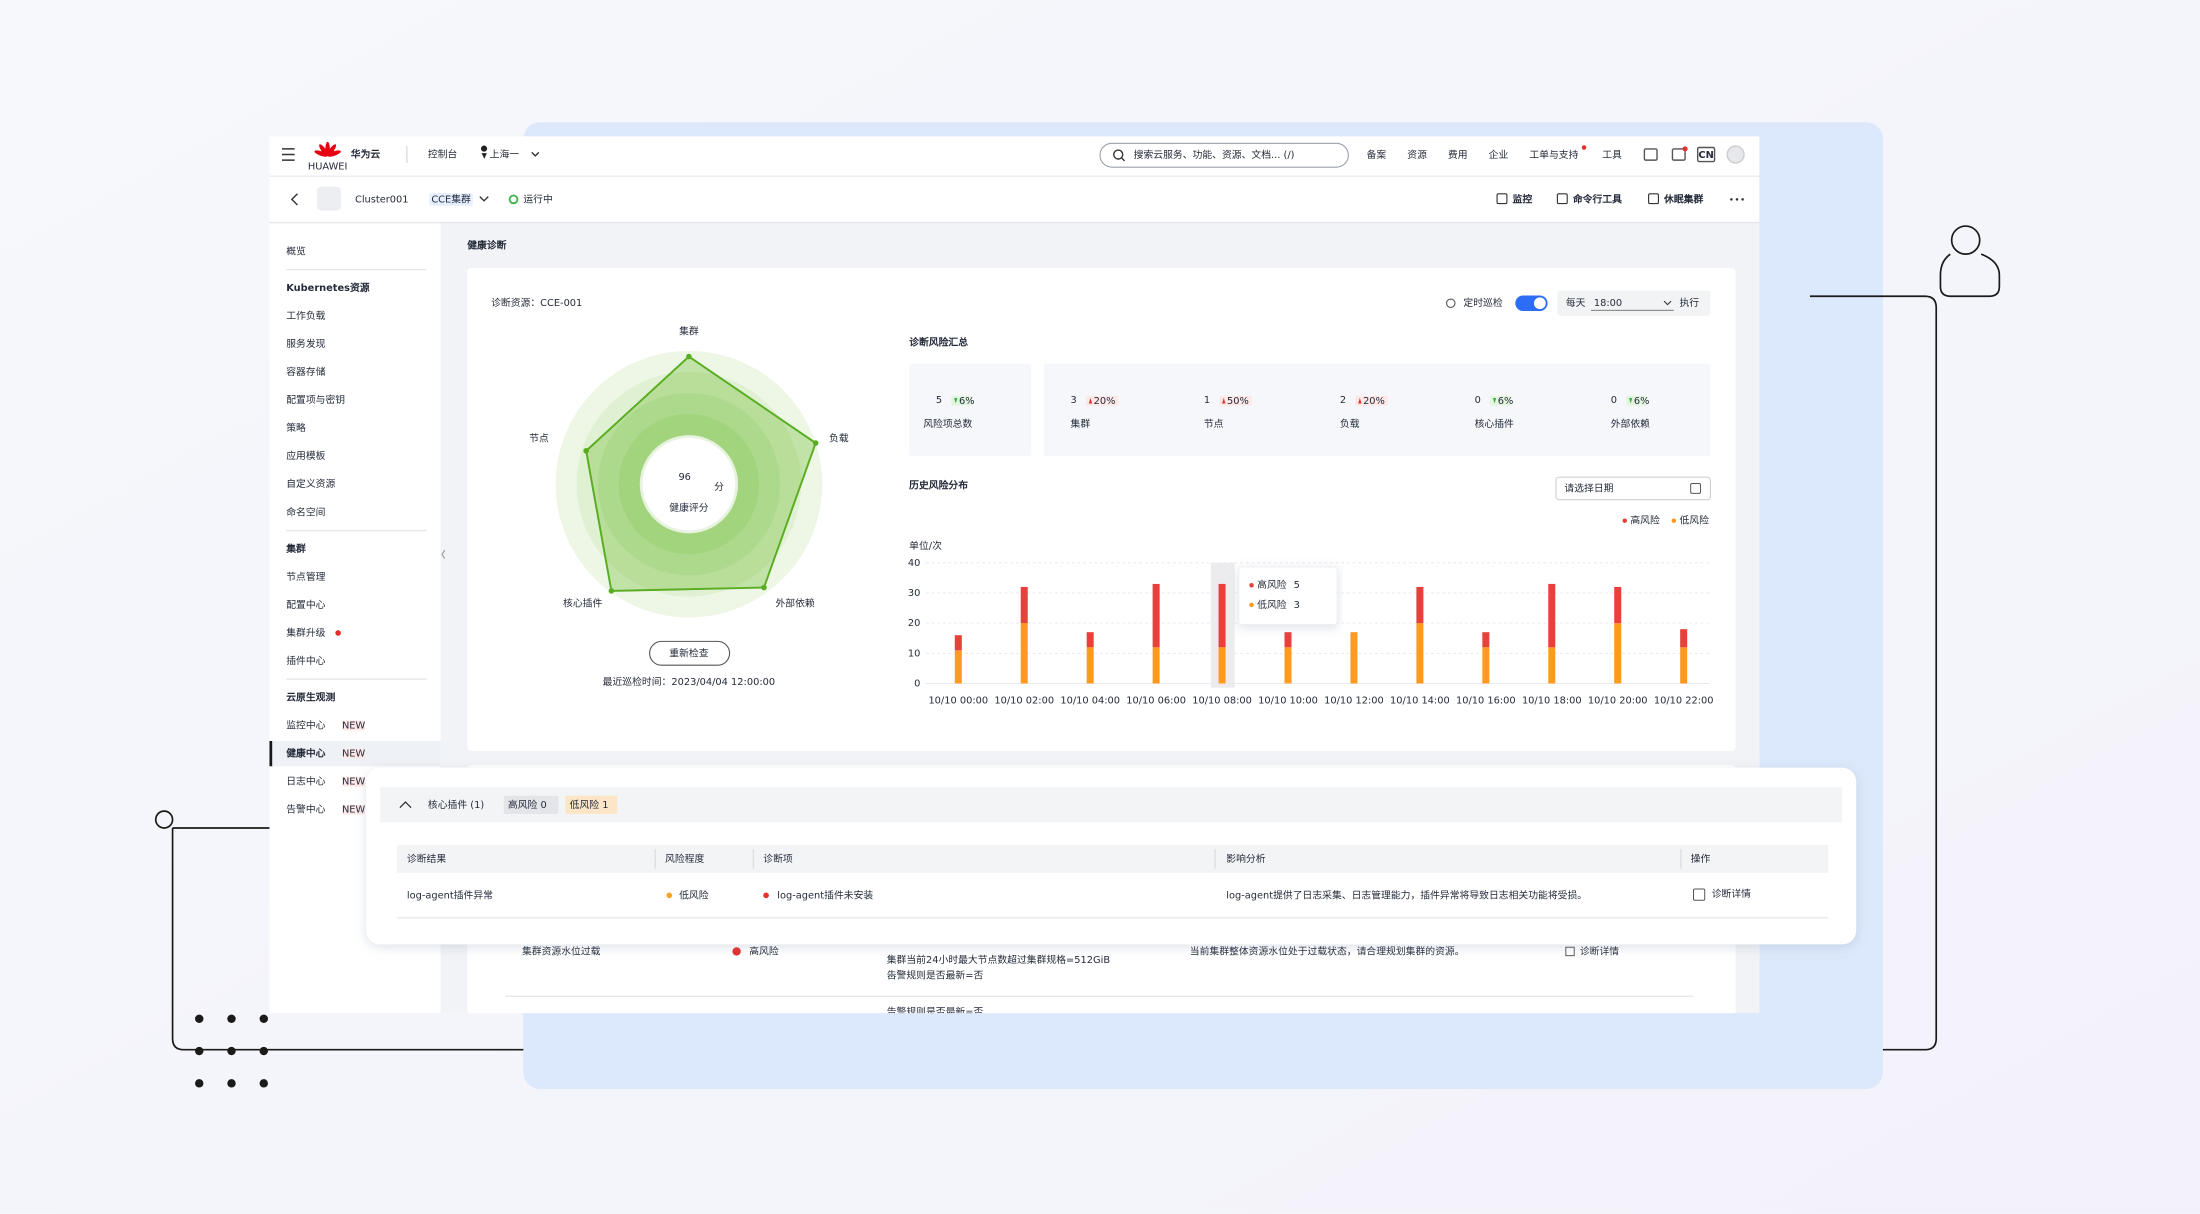  I want to click on menu-icon, so click(288, 154).